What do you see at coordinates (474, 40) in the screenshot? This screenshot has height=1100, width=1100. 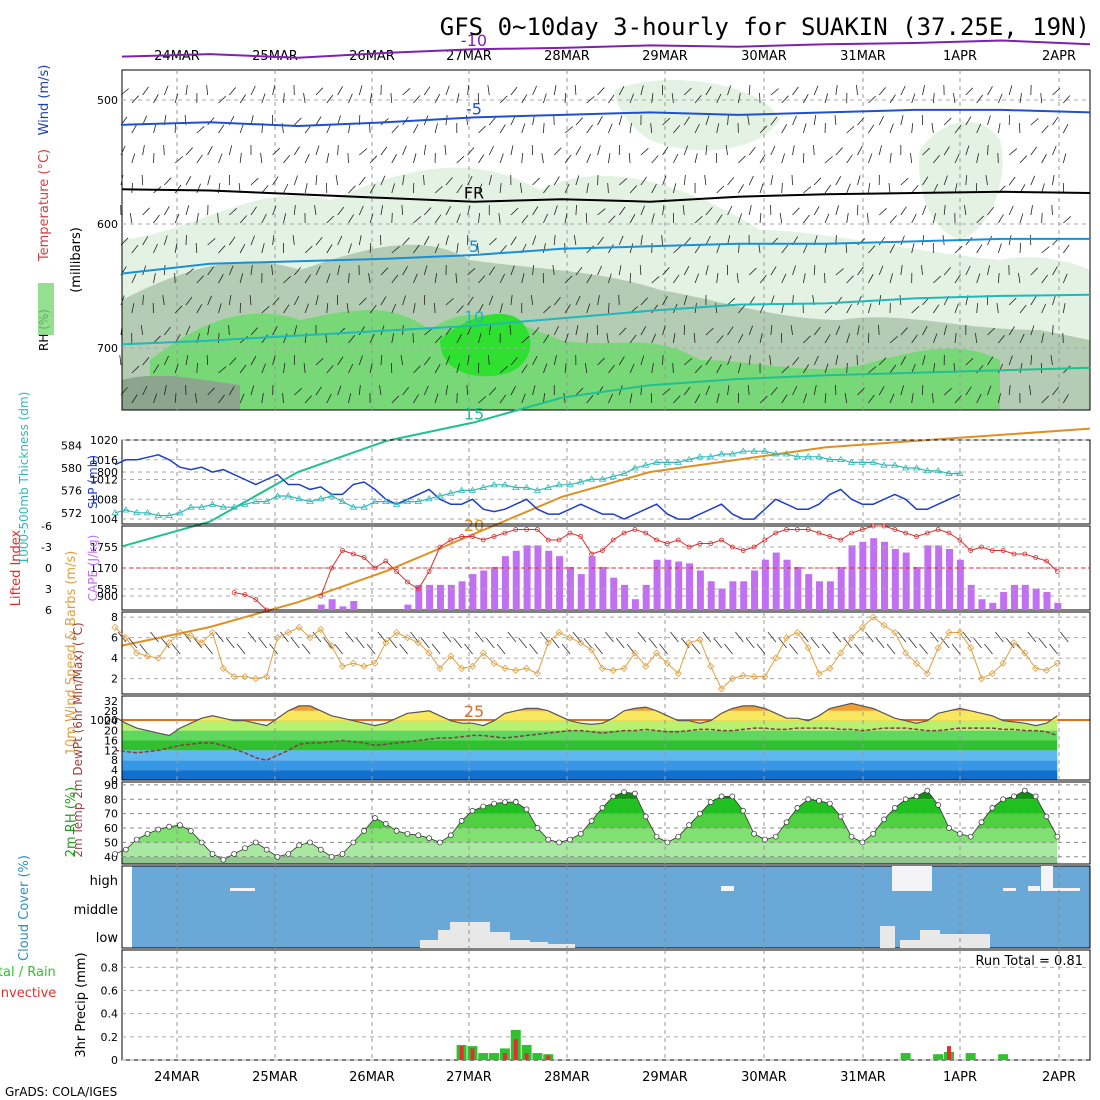 I see `isotherm-label-0: -10` at bounding box center [474, 40].